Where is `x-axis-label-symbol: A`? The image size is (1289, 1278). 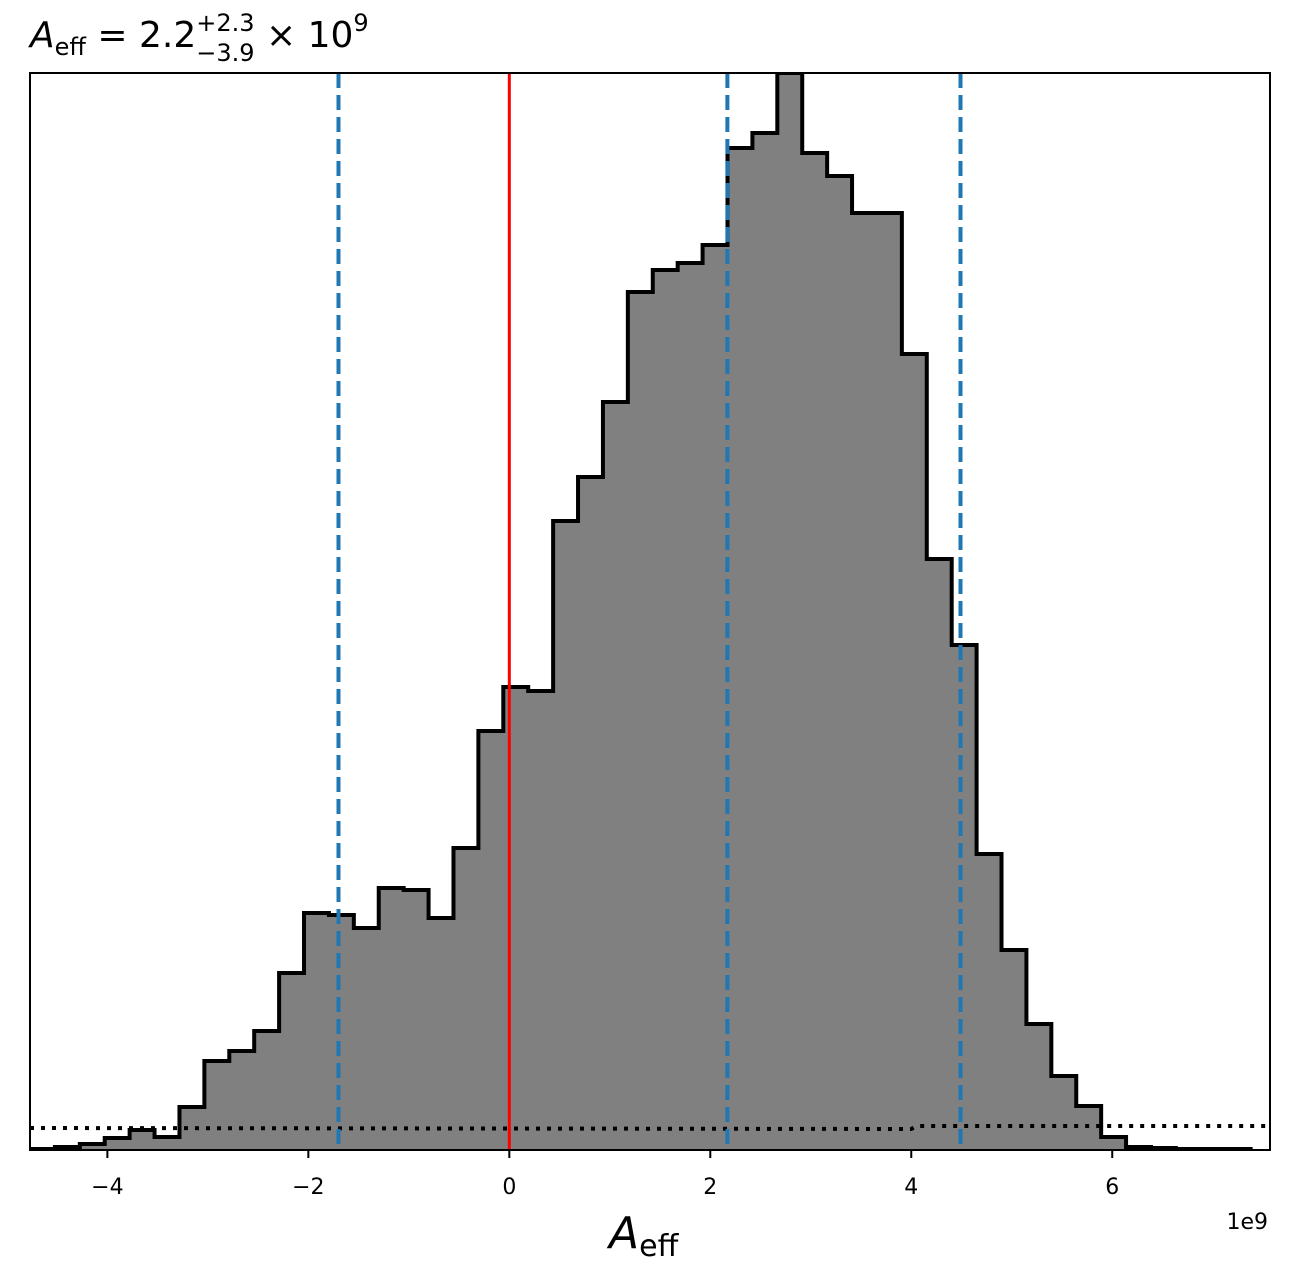
x-axis-label-symbol: A is located at coordinates (622, 1233).